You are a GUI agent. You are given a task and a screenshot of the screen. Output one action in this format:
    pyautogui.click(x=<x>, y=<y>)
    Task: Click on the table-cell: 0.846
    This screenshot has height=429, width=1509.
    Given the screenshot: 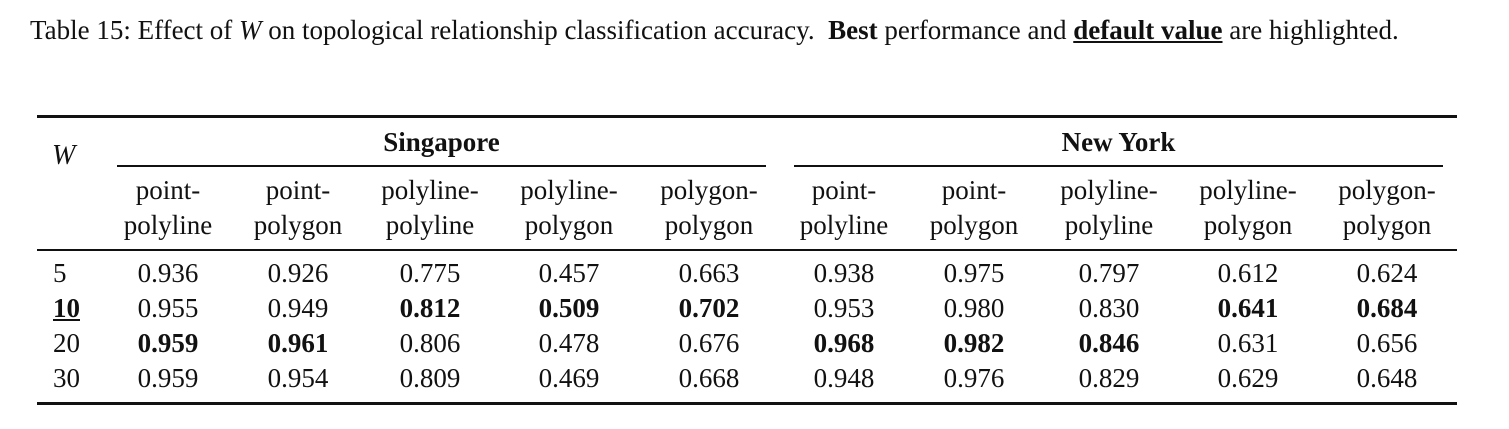 What is the action you would take?
    pyautogui.click(x=1109, y=343)
    